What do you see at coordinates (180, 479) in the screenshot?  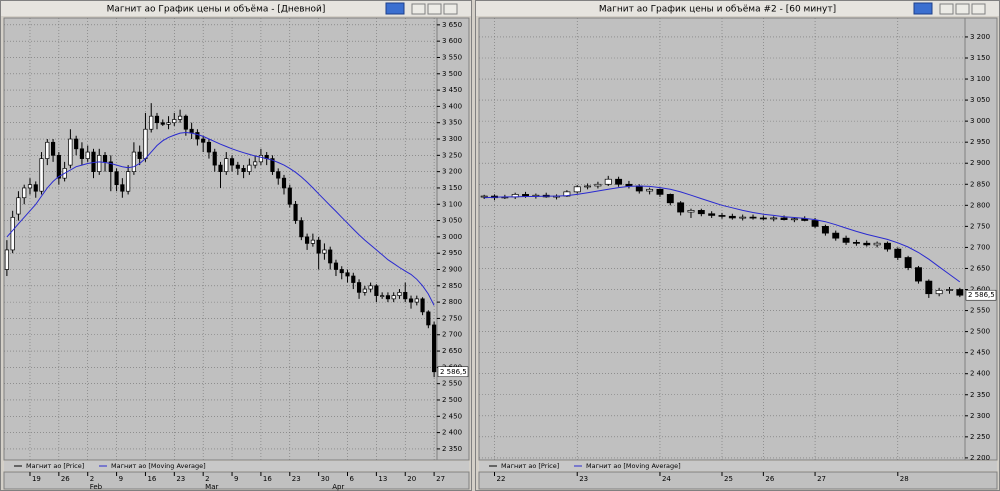 I see `x-tick-label: 23` at bounding box center [180, 479].